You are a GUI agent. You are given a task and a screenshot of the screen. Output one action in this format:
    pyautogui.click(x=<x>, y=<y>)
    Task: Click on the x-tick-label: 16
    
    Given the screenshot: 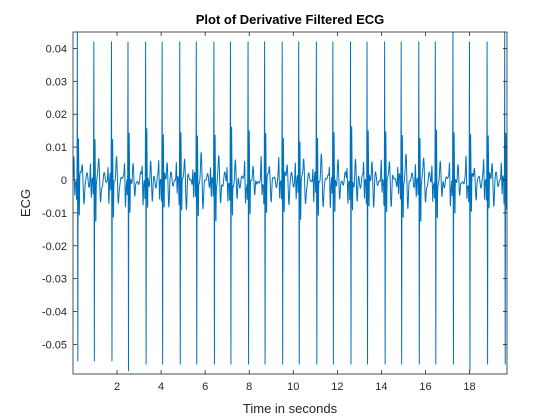 What is the action you would take?
    pyautogui.click(x=425, y=387)
    